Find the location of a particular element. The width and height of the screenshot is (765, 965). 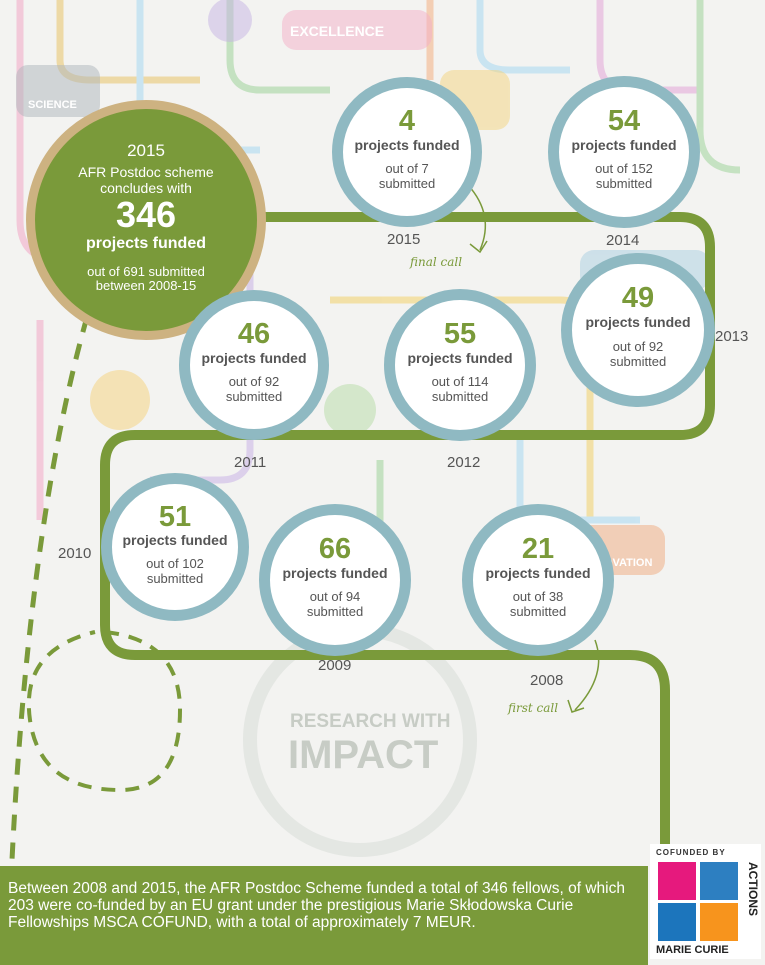

year-circle-2011: 46 projects funded out of 92 submitted is located at coordinates (254, 365).